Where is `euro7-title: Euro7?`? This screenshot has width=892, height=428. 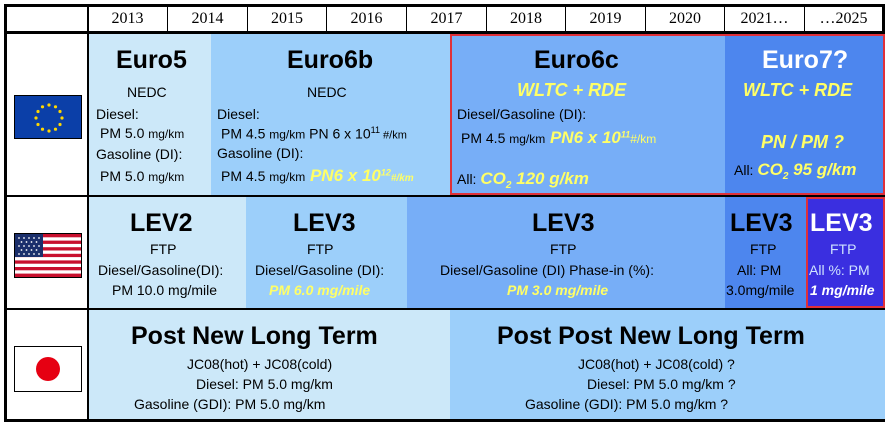 euro7-title: Euro7? is located at coordinates (805, 60).